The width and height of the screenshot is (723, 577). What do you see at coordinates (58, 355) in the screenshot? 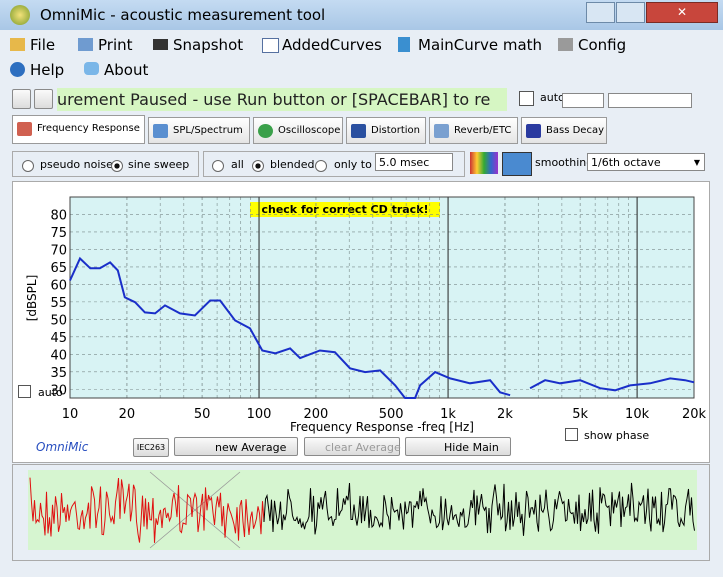
I see `y-tick-label: 40` at bounding box center [58, 355].